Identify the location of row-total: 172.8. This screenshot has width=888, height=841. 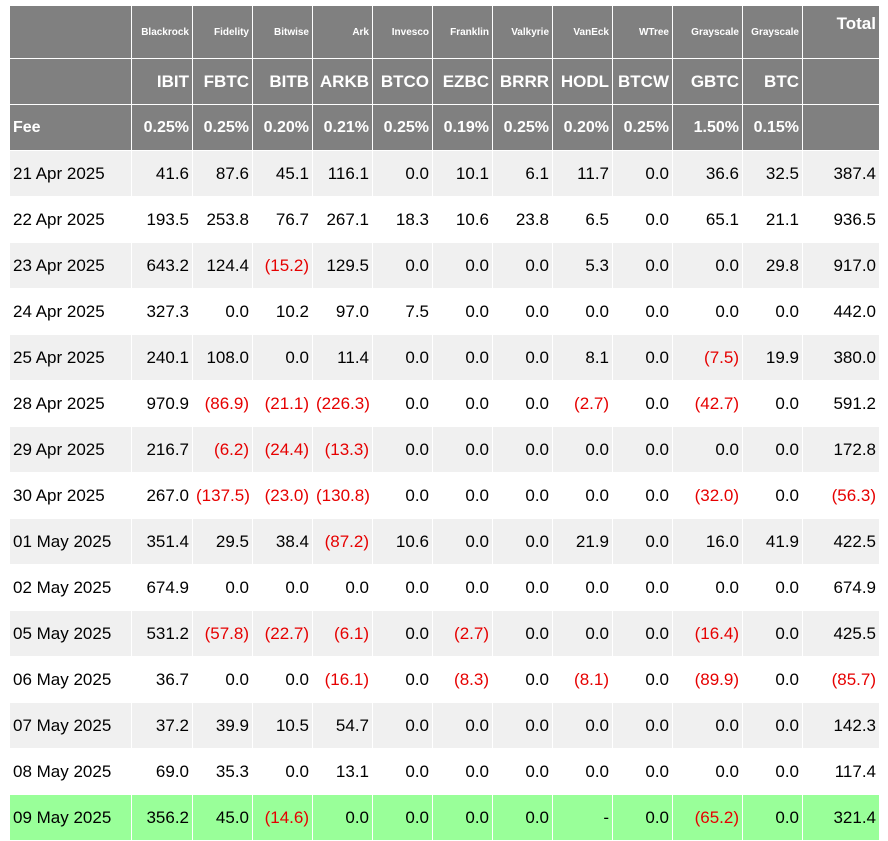
(841, 449).